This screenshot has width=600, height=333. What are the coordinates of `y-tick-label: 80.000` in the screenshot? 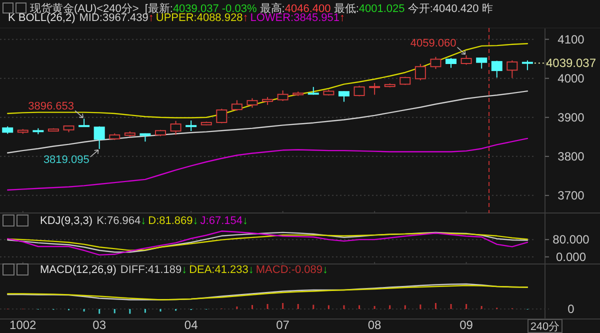 It's located at (571, 239).